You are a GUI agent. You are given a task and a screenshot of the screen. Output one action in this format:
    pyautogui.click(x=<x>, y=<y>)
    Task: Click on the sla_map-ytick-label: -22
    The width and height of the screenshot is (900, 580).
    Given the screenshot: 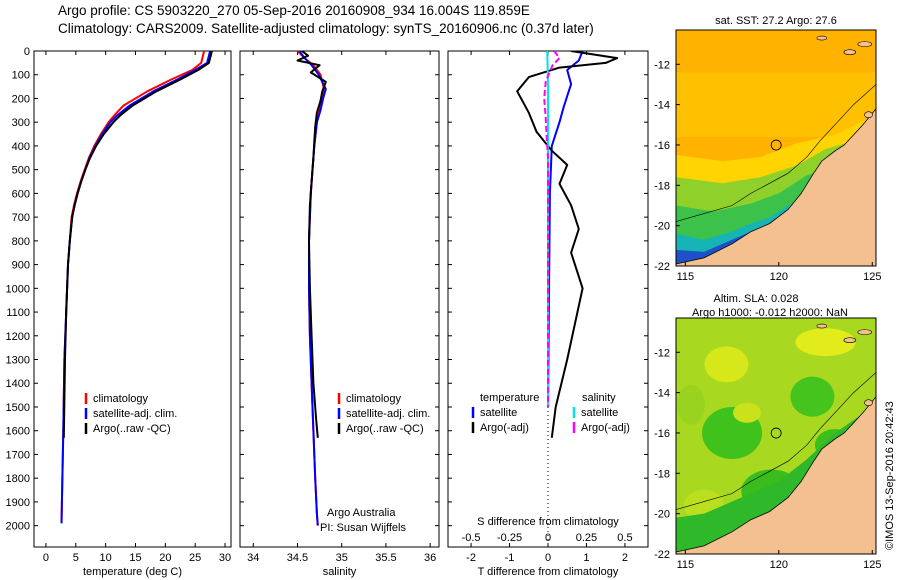 What is the action you would take?
    pyautogui.click(x=662, y=555)
    